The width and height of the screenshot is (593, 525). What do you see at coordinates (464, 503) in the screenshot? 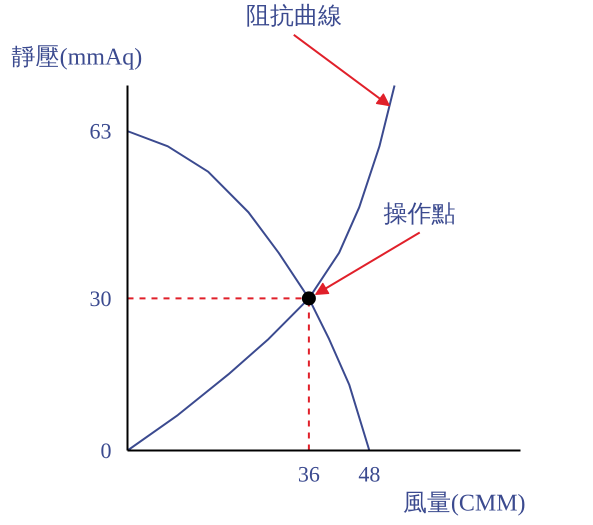
I see `x-axis-title: 風量(CMM)` at bounding box center [464, 503].